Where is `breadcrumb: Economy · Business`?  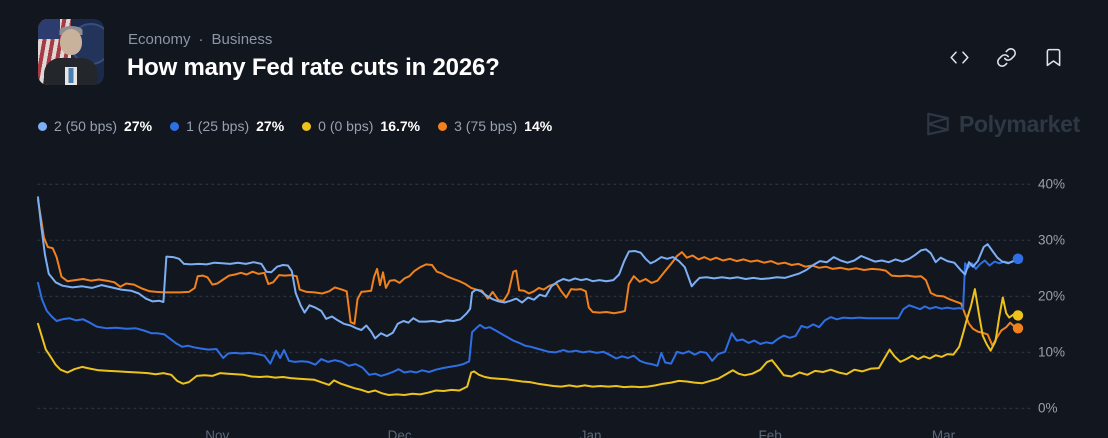 breadcrumb: Economy · Business is located at coordinates (200, 39).